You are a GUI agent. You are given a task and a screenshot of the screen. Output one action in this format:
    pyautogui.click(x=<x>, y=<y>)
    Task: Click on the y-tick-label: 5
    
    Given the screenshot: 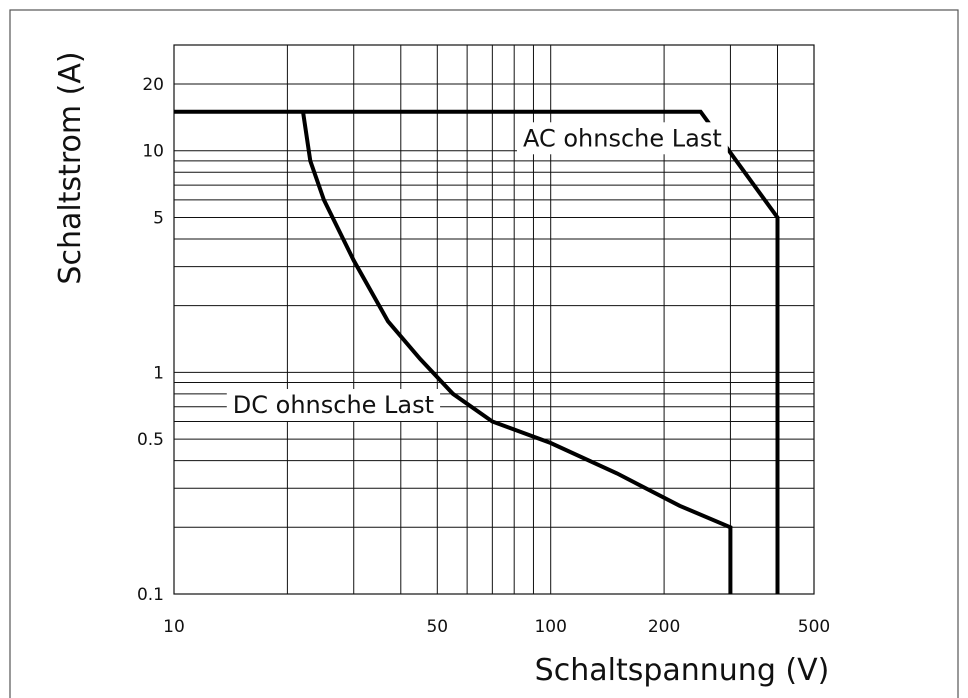 What is the action you would take?
    pyautogui.click(x=158, y=218)
    